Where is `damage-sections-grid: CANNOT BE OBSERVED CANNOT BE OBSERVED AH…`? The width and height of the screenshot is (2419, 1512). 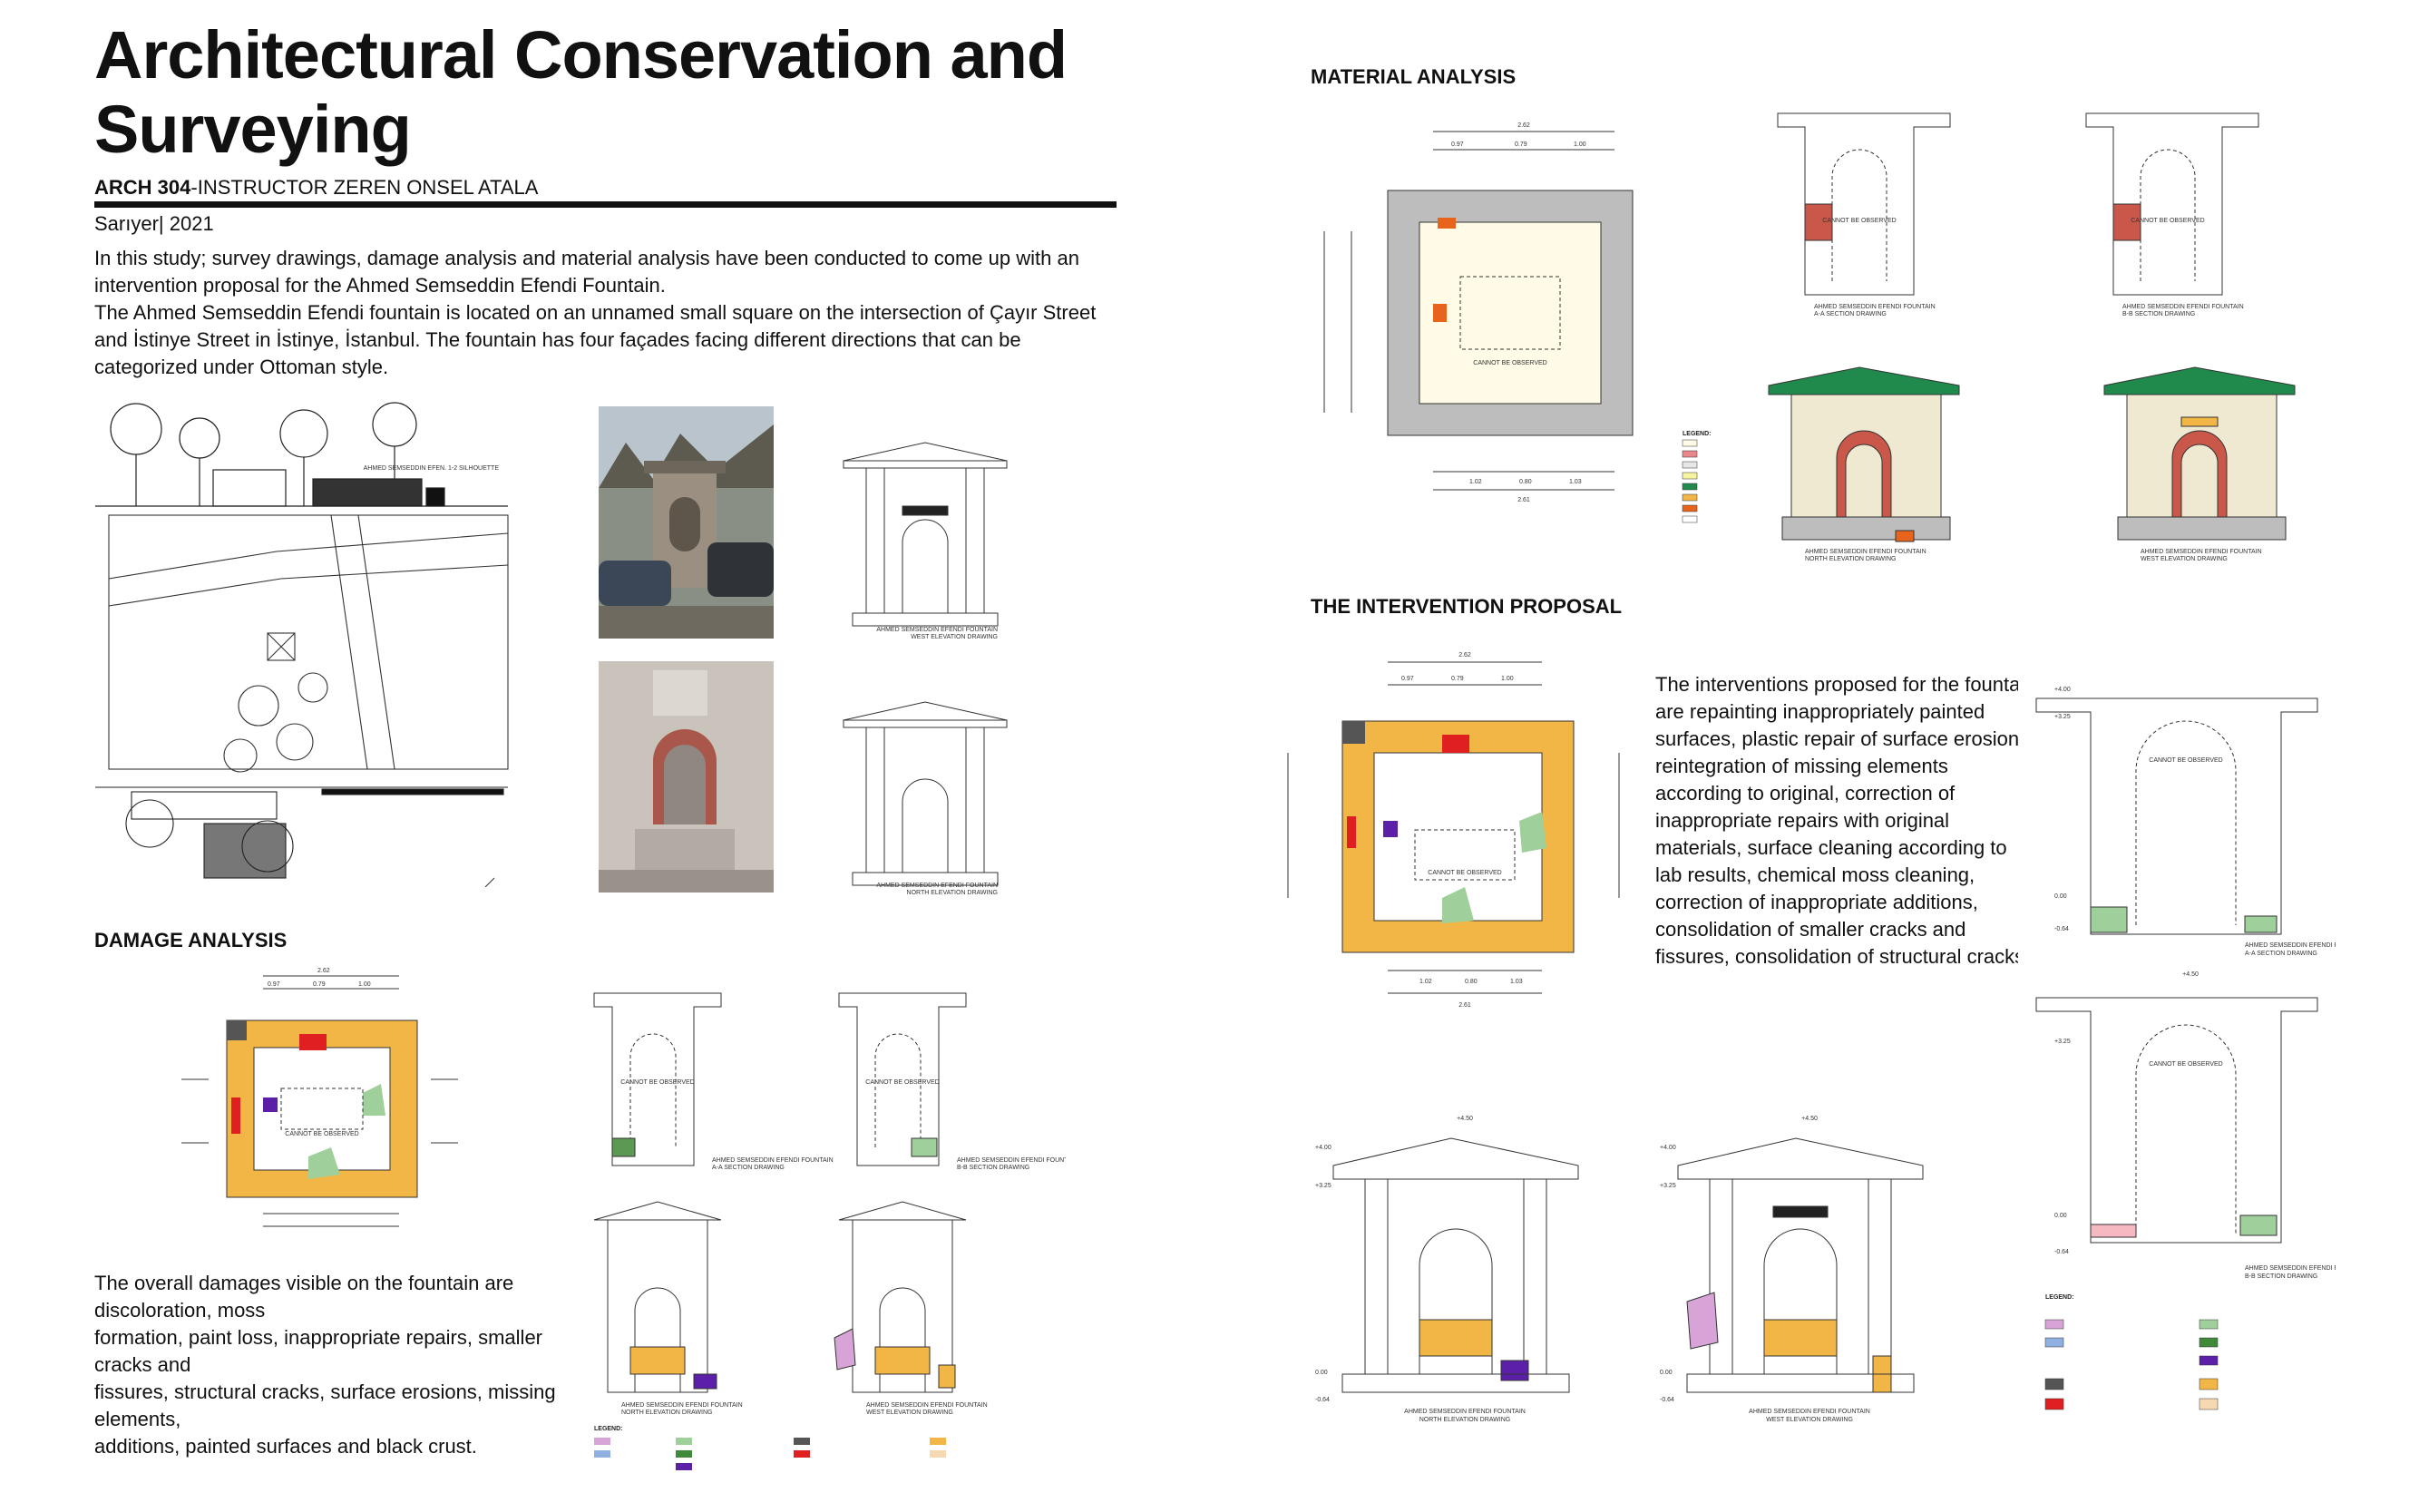 damage-sections-grid: CANNOT BE OBSERVED CANNOT BE OBSERVED AH… is located at coordinates (816, 1224).